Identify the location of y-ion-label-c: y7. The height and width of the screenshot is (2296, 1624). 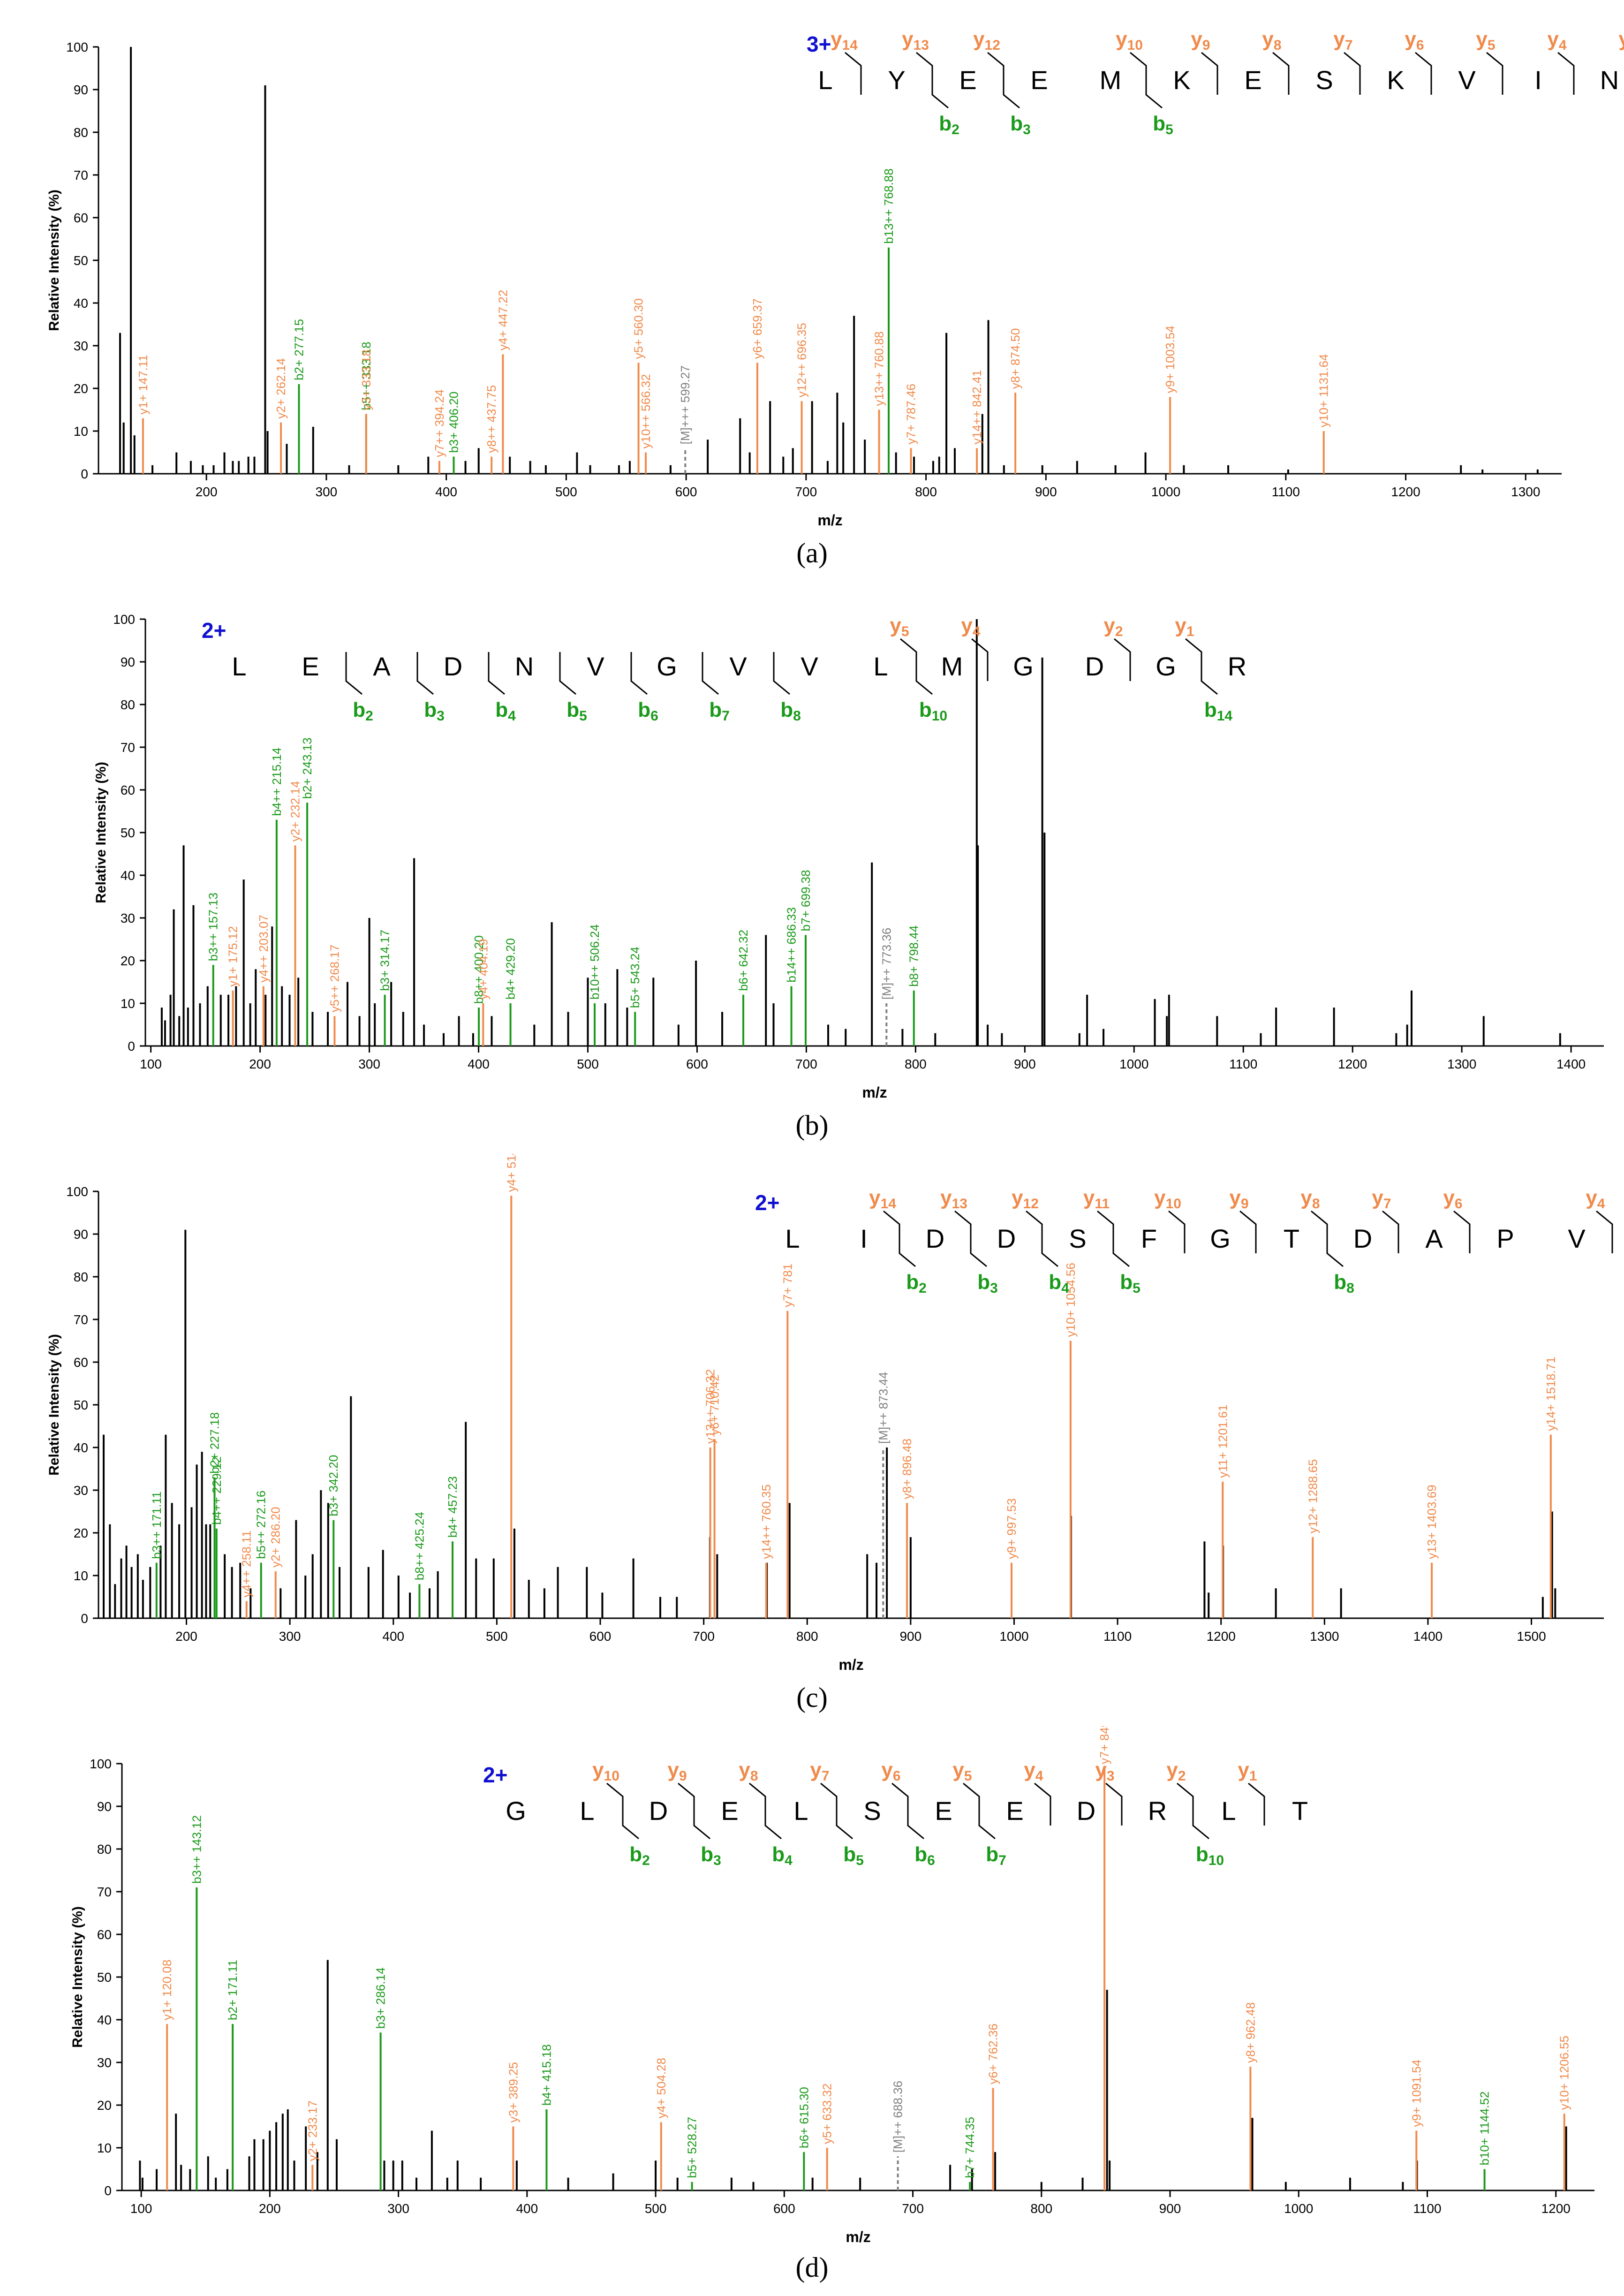
(1382, 1199).